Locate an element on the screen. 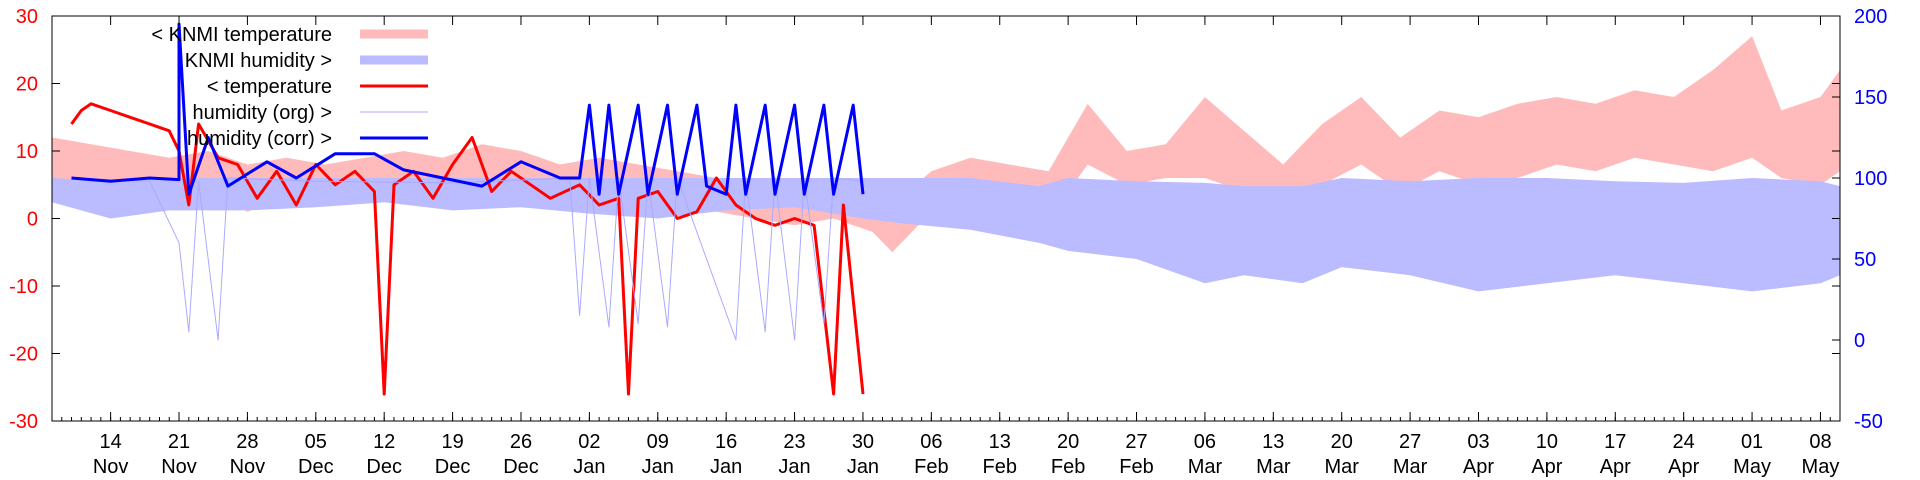 Image resolution: width=1920 pixels, height=480 pixels. x-tick-label-day: 05 is located at coordinates (316, 442).